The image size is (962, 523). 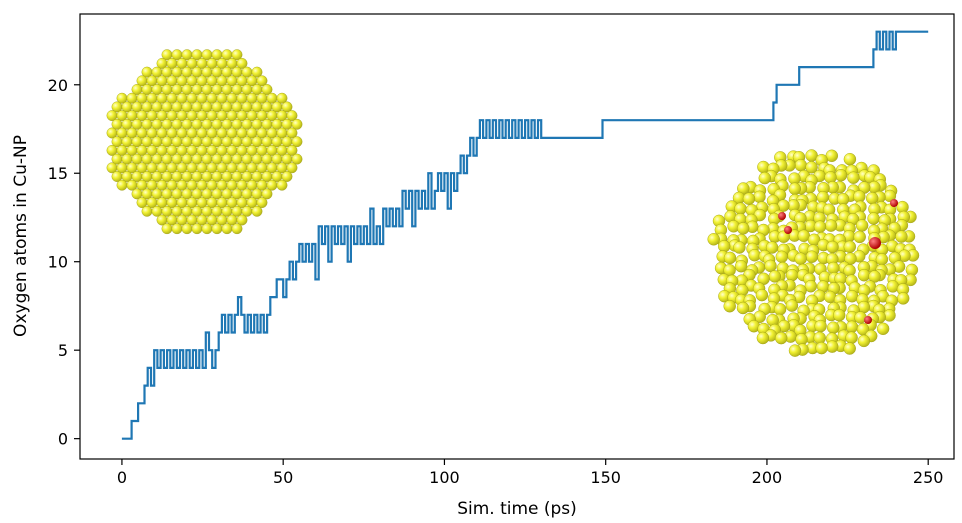 I want to click on x-tick-label: 100, so click(x=444, y=477).